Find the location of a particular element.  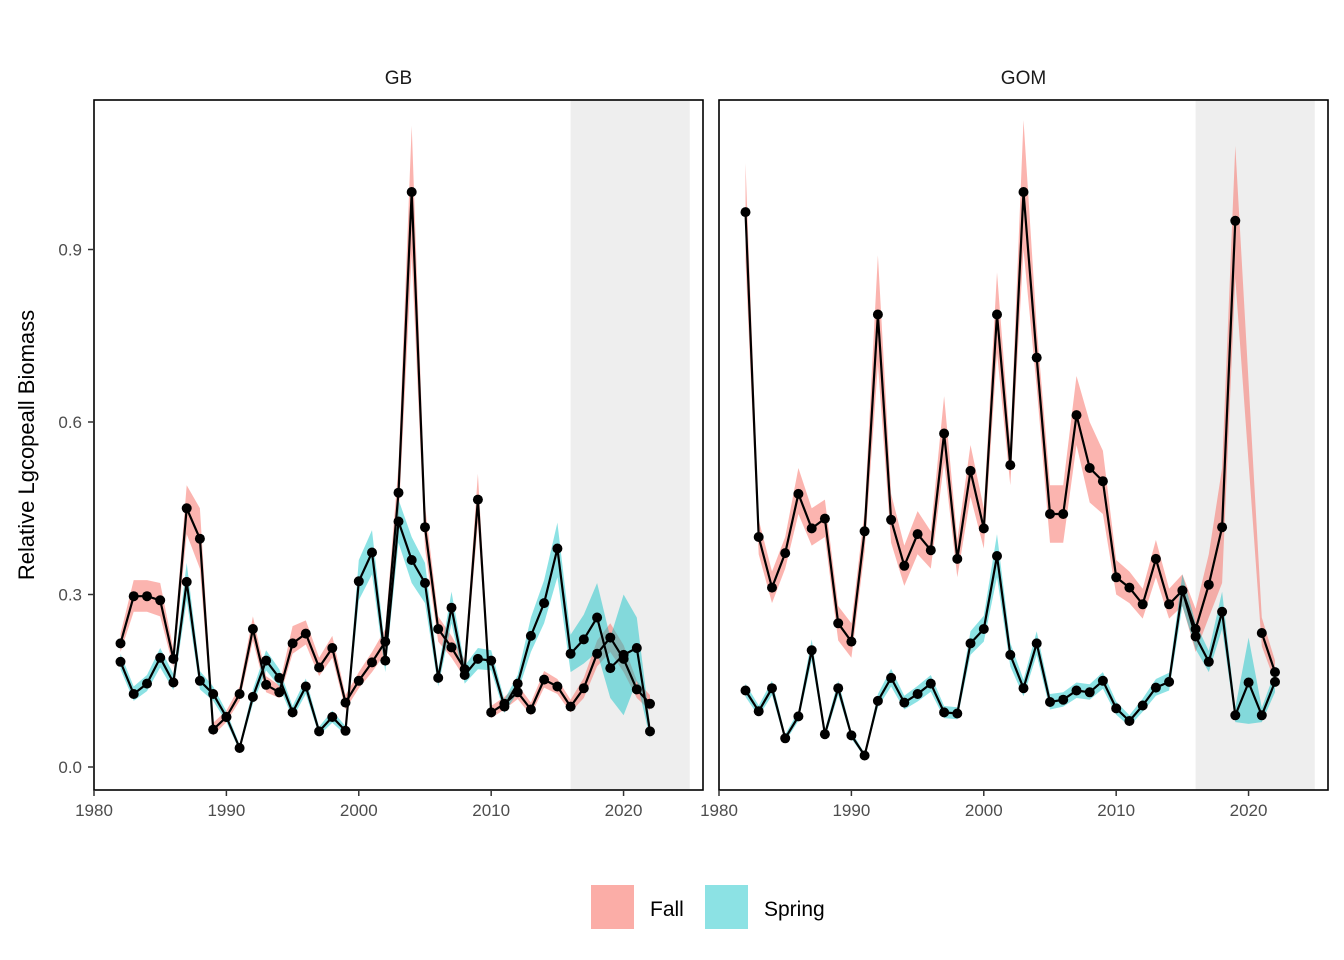

y-tick-label: 0.9 is located at coordinates (70, 250).